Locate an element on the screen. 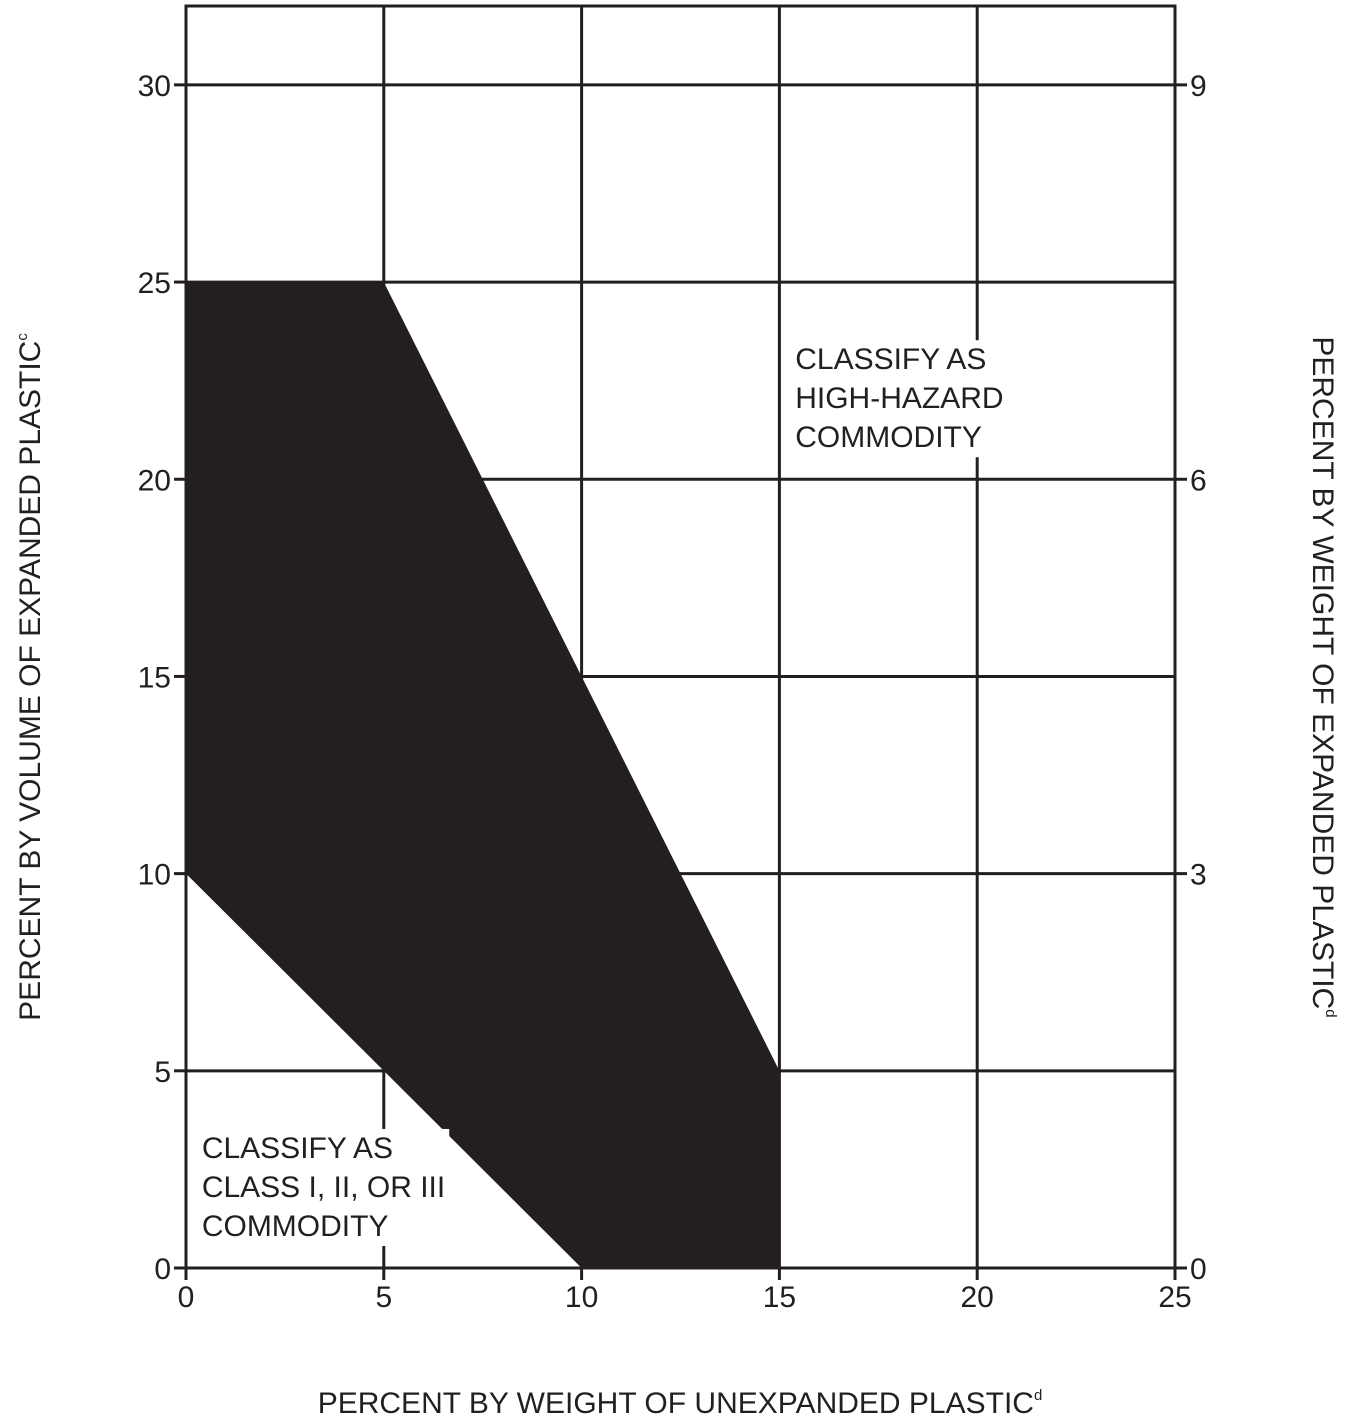 The width and height of the screenshot is (1355, 1424). annotation-text: CLASSIFY AS HIGH-HAZARD COMMODITY is located at coordinates (899, 398).